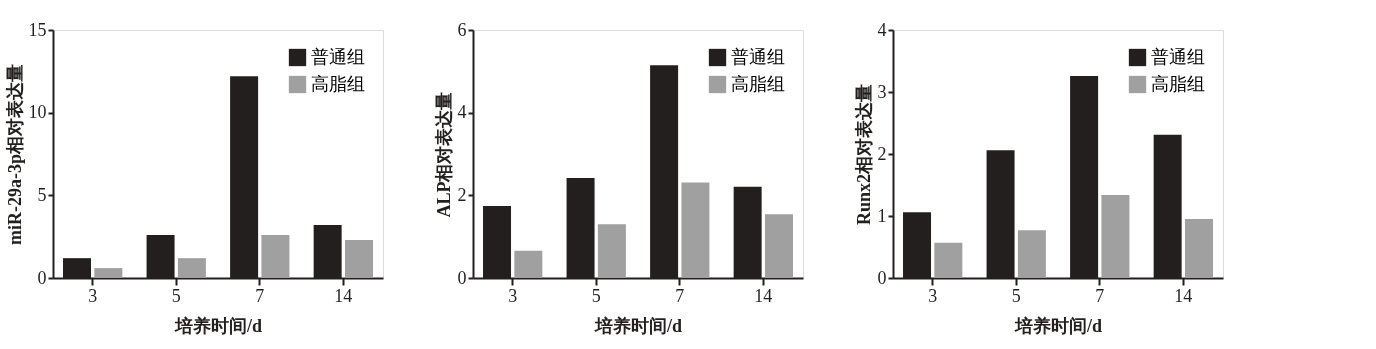  Describe the element at coordinates (882, 91) in the screenshot. I see `y-tick-label: 3` at that location.